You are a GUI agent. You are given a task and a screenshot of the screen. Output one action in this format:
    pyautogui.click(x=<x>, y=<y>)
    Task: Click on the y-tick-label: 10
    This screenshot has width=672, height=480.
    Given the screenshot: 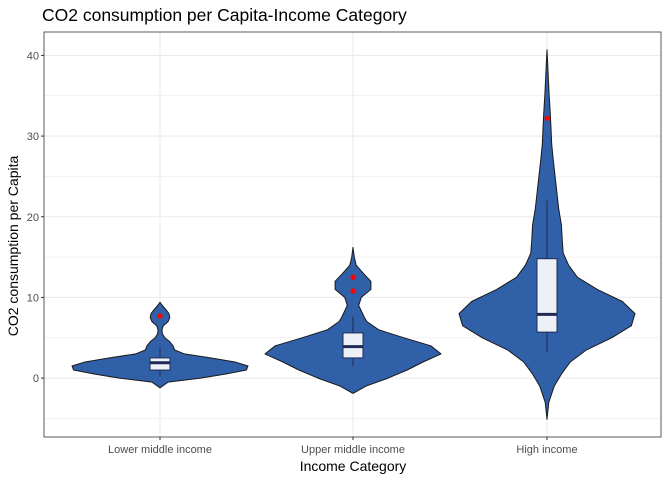 What is the action you would take?
    pyautogui.click(x=33, y=298)
    